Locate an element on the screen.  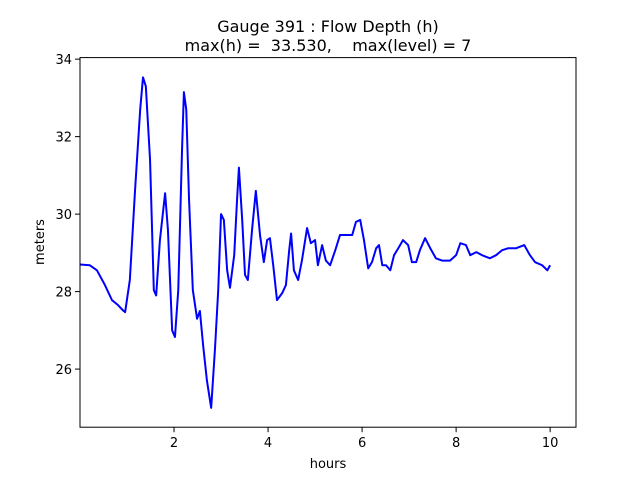
x-tick-label: 10 is located at coordinates (550, 443).